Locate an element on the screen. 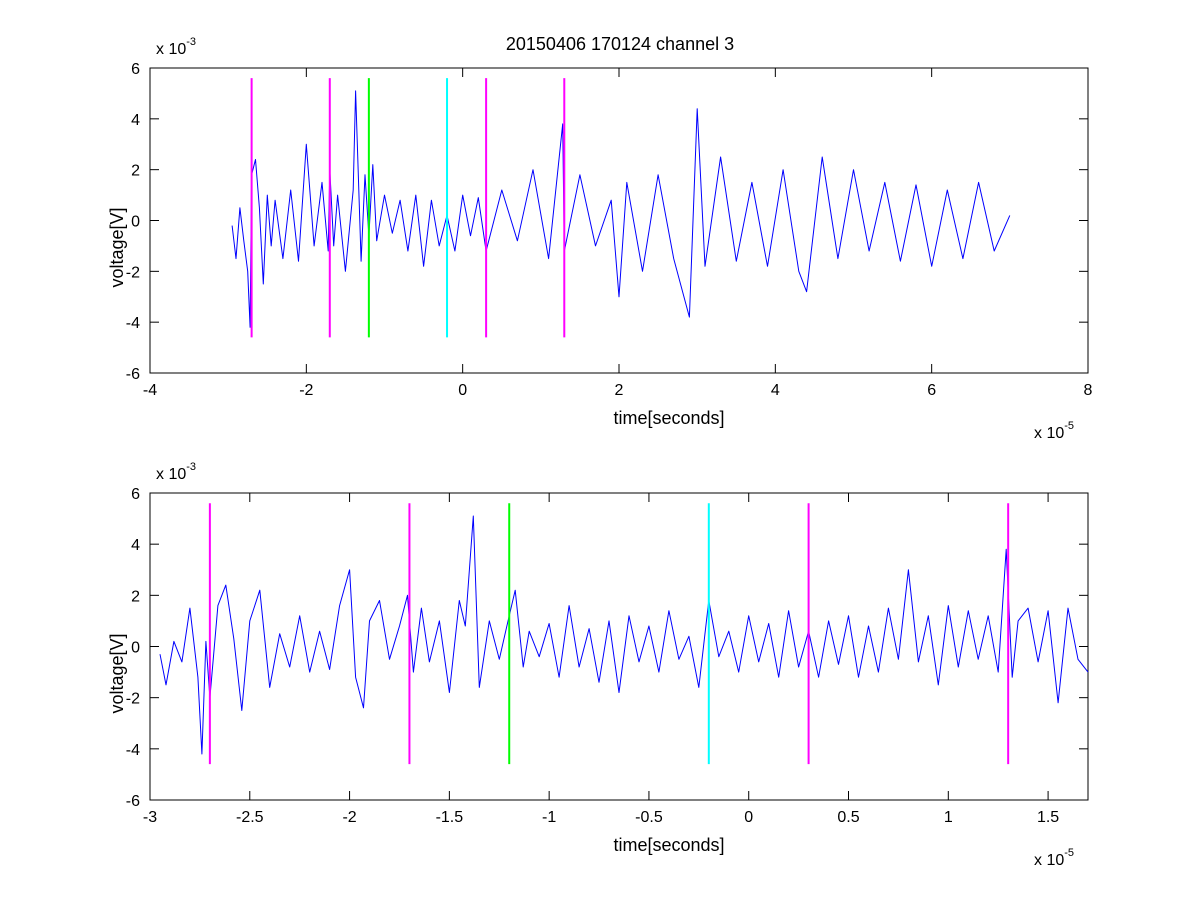  chart-2-y-tick-label: 0 is located at coordinates (135, 648).